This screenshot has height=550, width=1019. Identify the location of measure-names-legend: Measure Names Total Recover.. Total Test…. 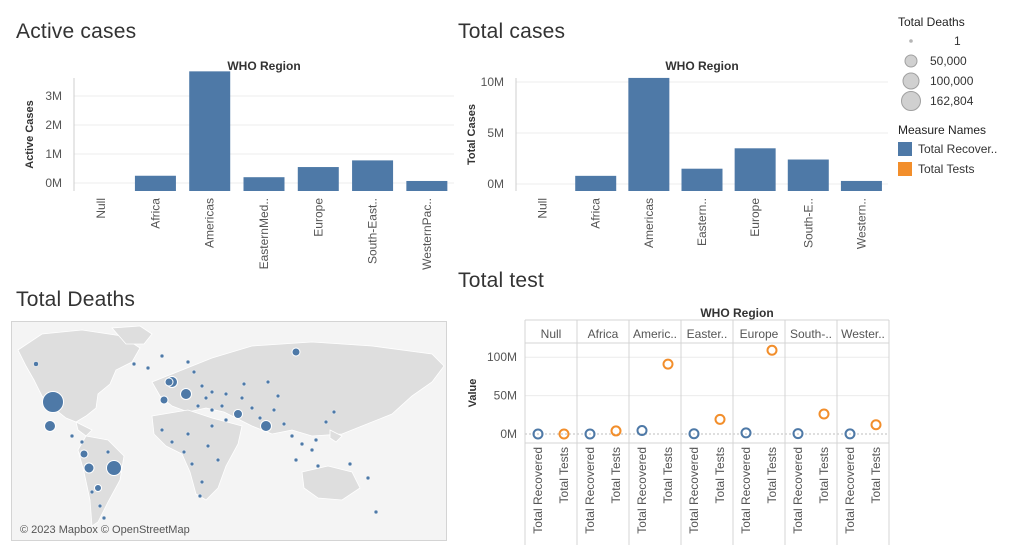
(957, 151).